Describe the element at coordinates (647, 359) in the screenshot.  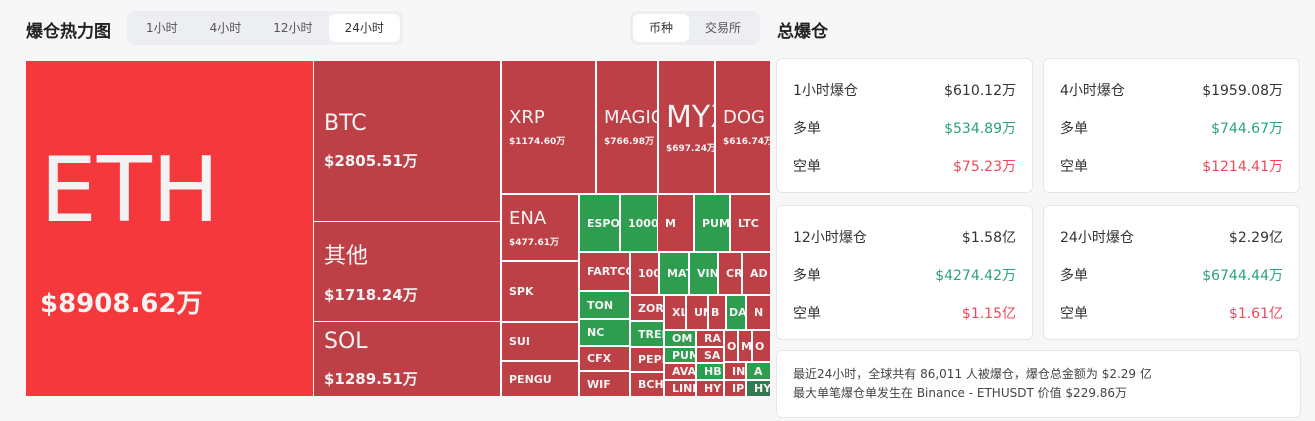
I see `treemap-cell-25: PEPE` at that location.